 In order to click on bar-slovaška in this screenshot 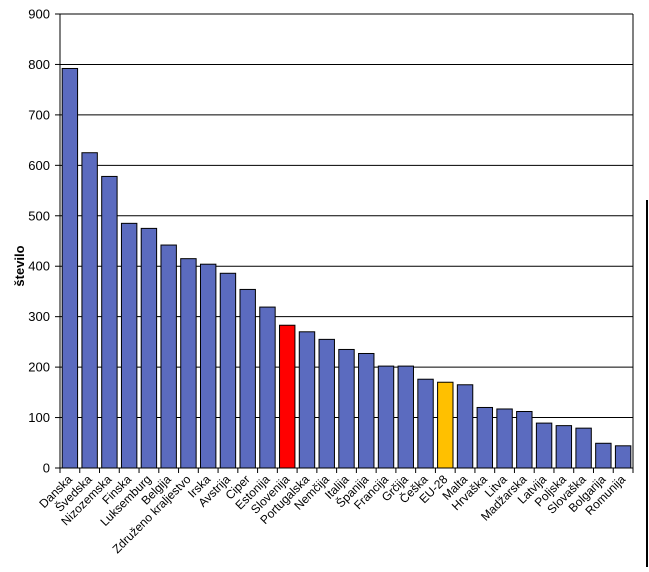, I will do `click(583, 448)`.